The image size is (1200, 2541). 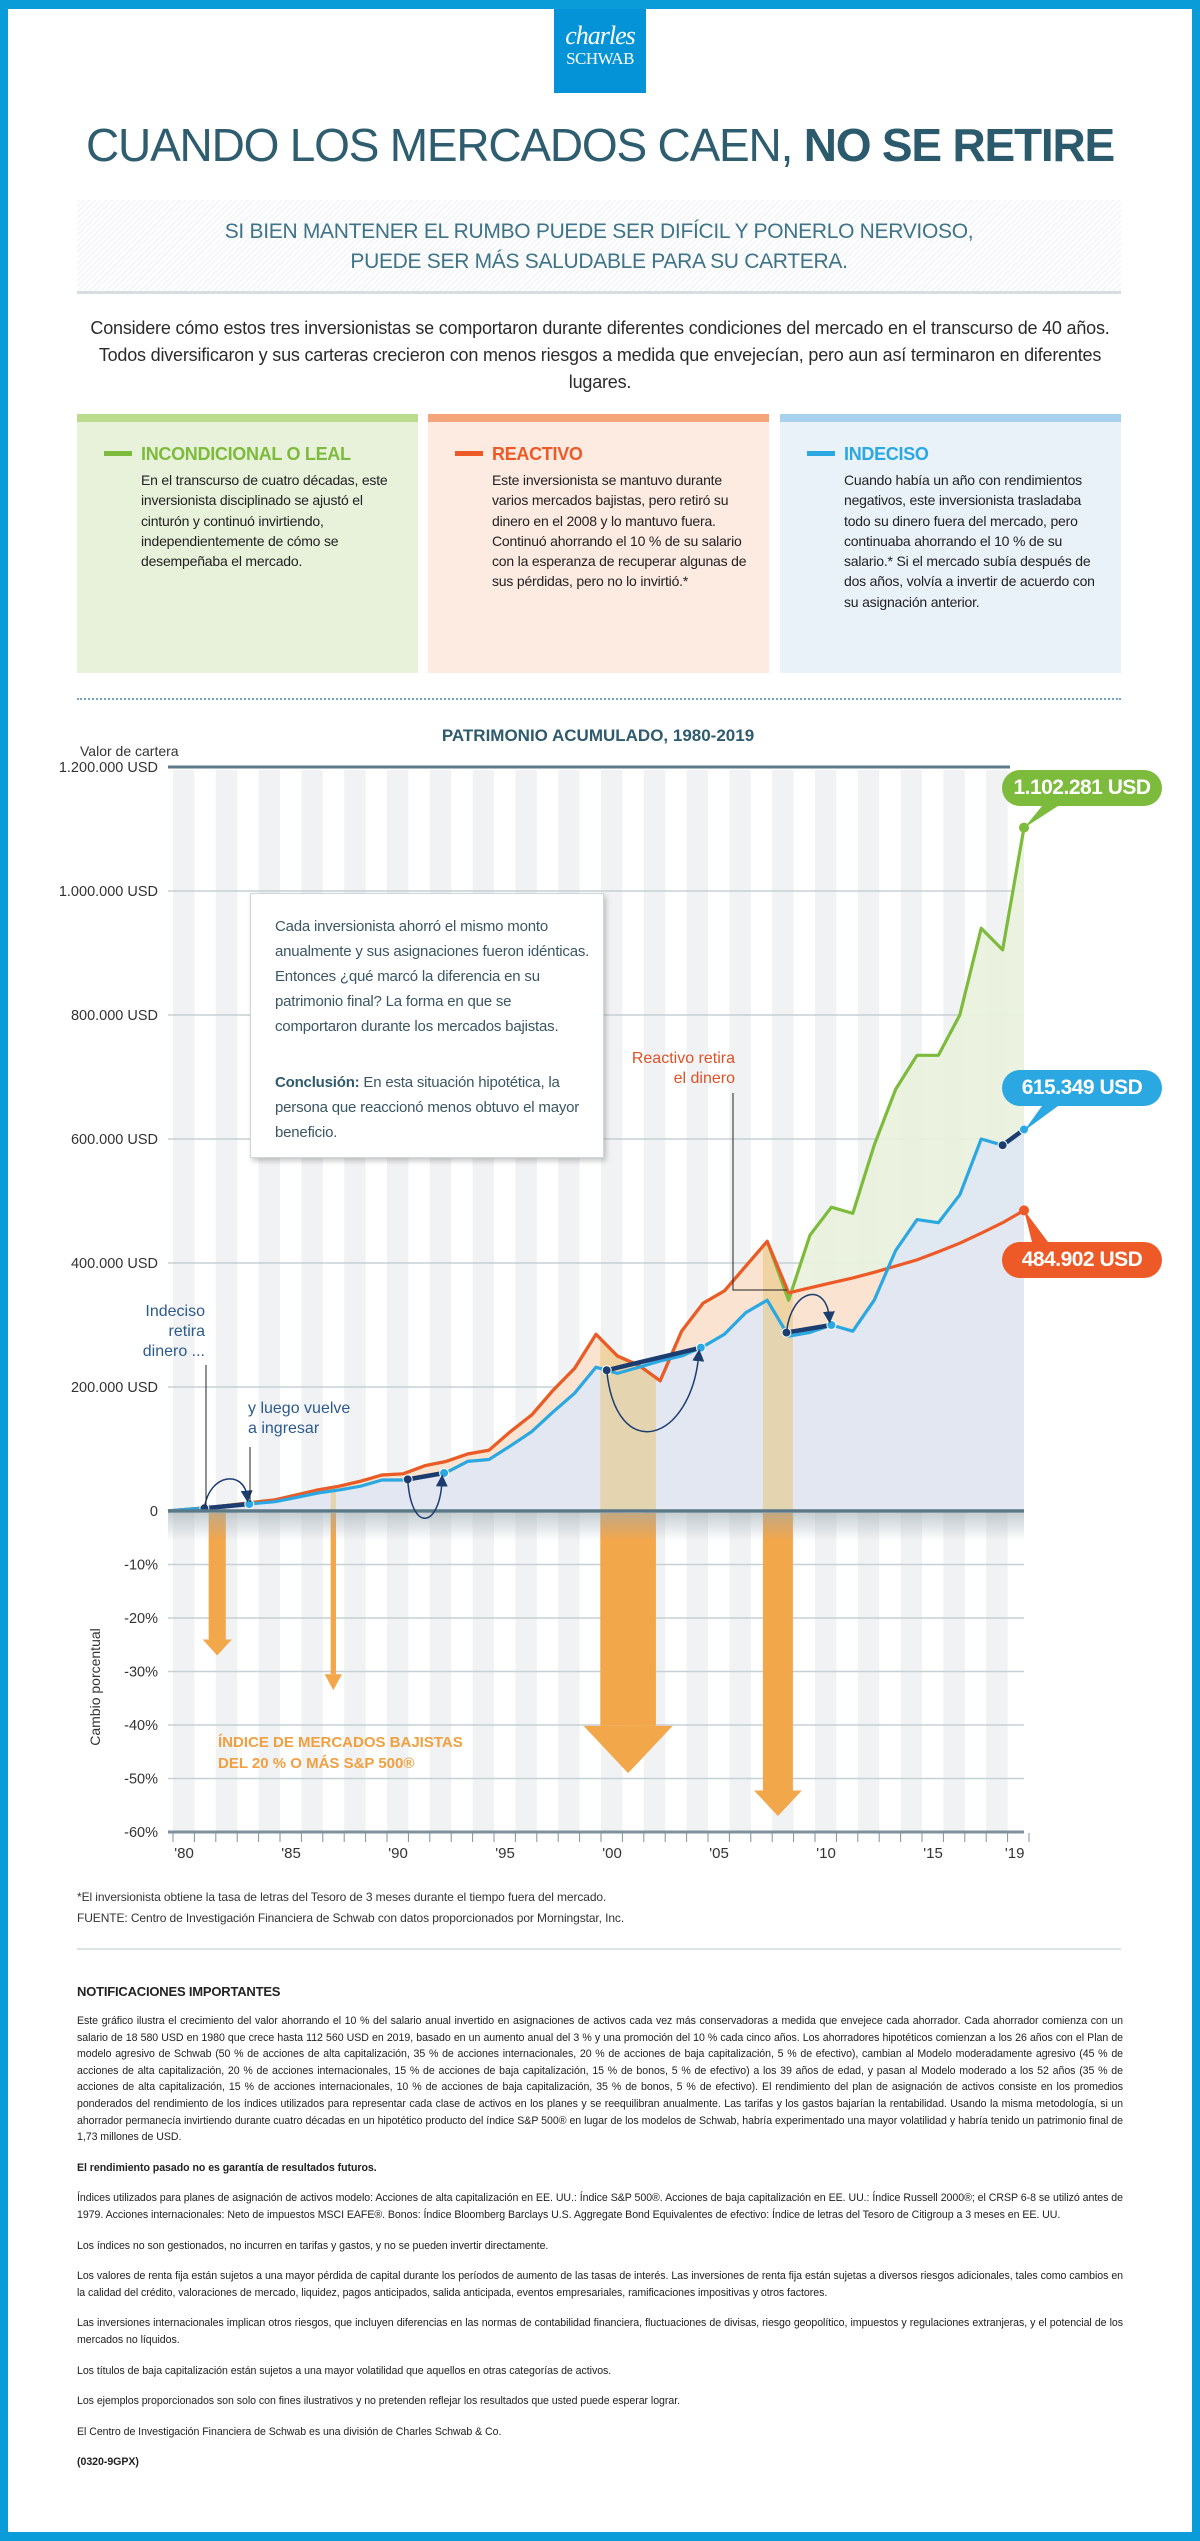 I want to click on y-tick-label: 1.000.000 USD, so click(x=108, y=892).